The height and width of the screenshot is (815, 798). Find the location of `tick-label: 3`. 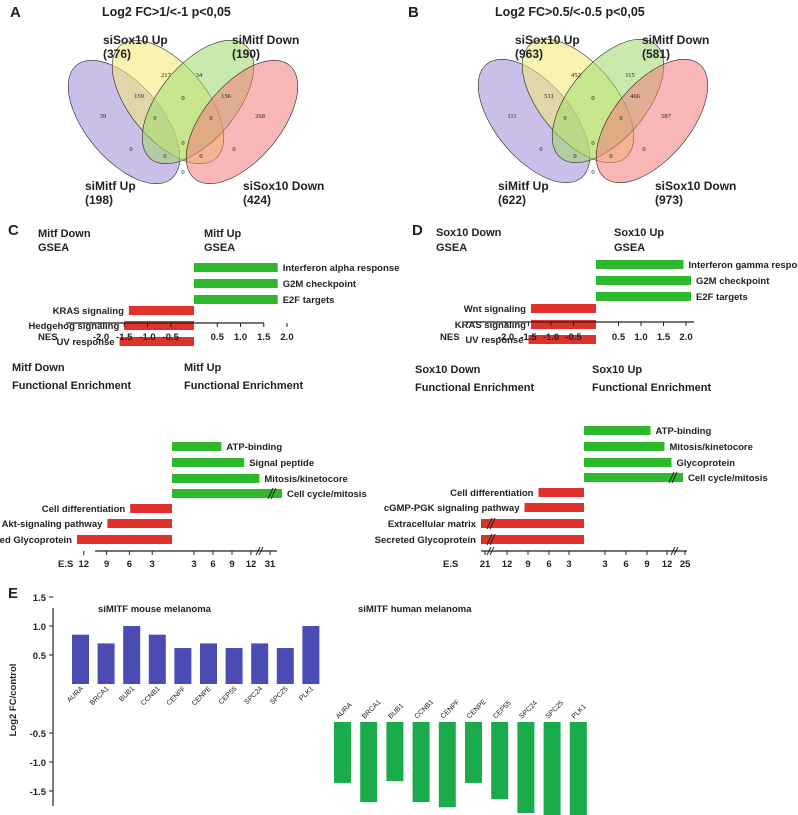

tick-label: 3 is located at coordinates (152, 564).